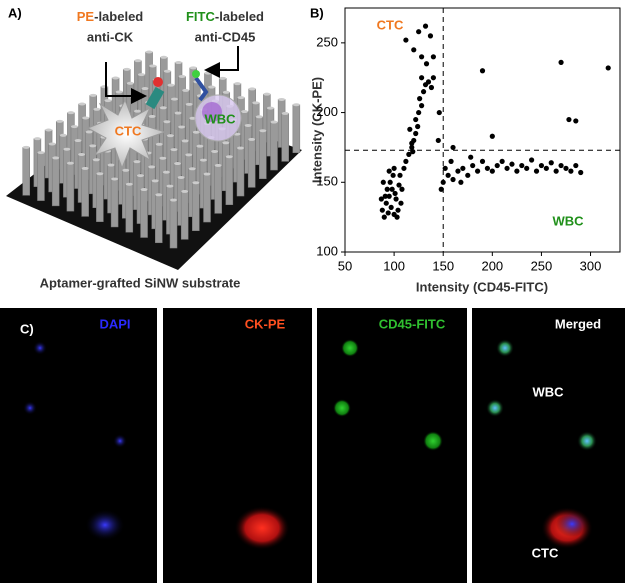  I want to click on y-tick-label: 150, so click(327, 181).